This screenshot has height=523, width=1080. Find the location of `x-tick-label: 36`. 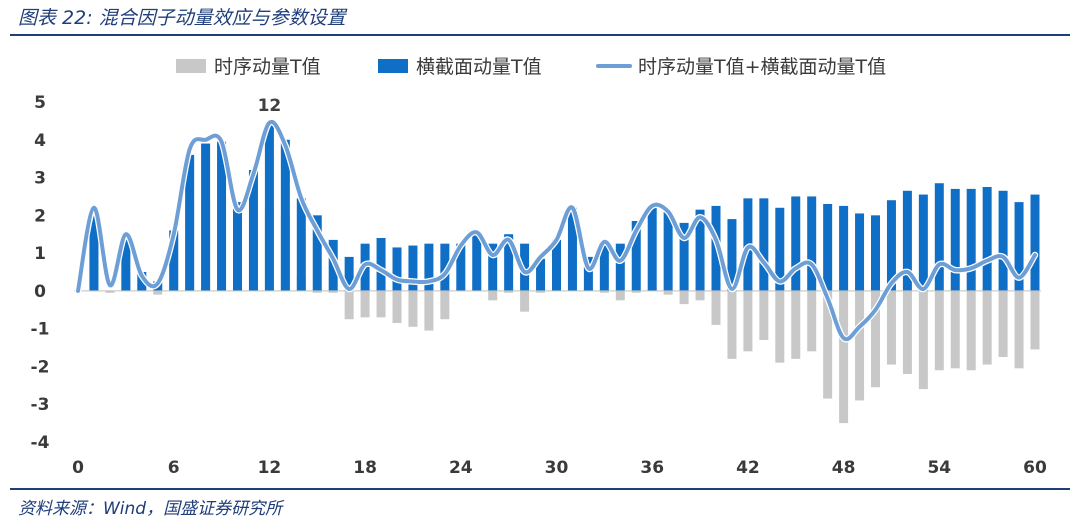

x-tick-label: 36 is located at coordinates (652, 468).